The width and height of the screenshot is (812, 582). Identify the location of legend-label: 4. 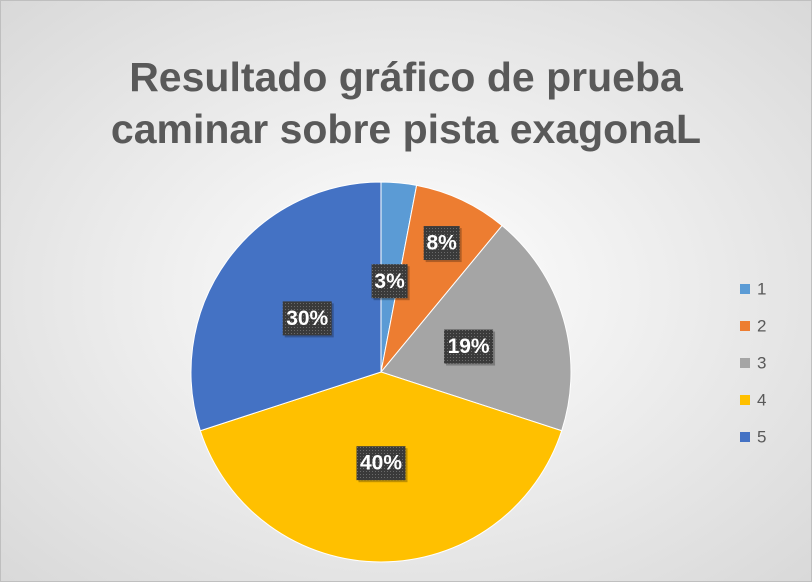
(761, 399).